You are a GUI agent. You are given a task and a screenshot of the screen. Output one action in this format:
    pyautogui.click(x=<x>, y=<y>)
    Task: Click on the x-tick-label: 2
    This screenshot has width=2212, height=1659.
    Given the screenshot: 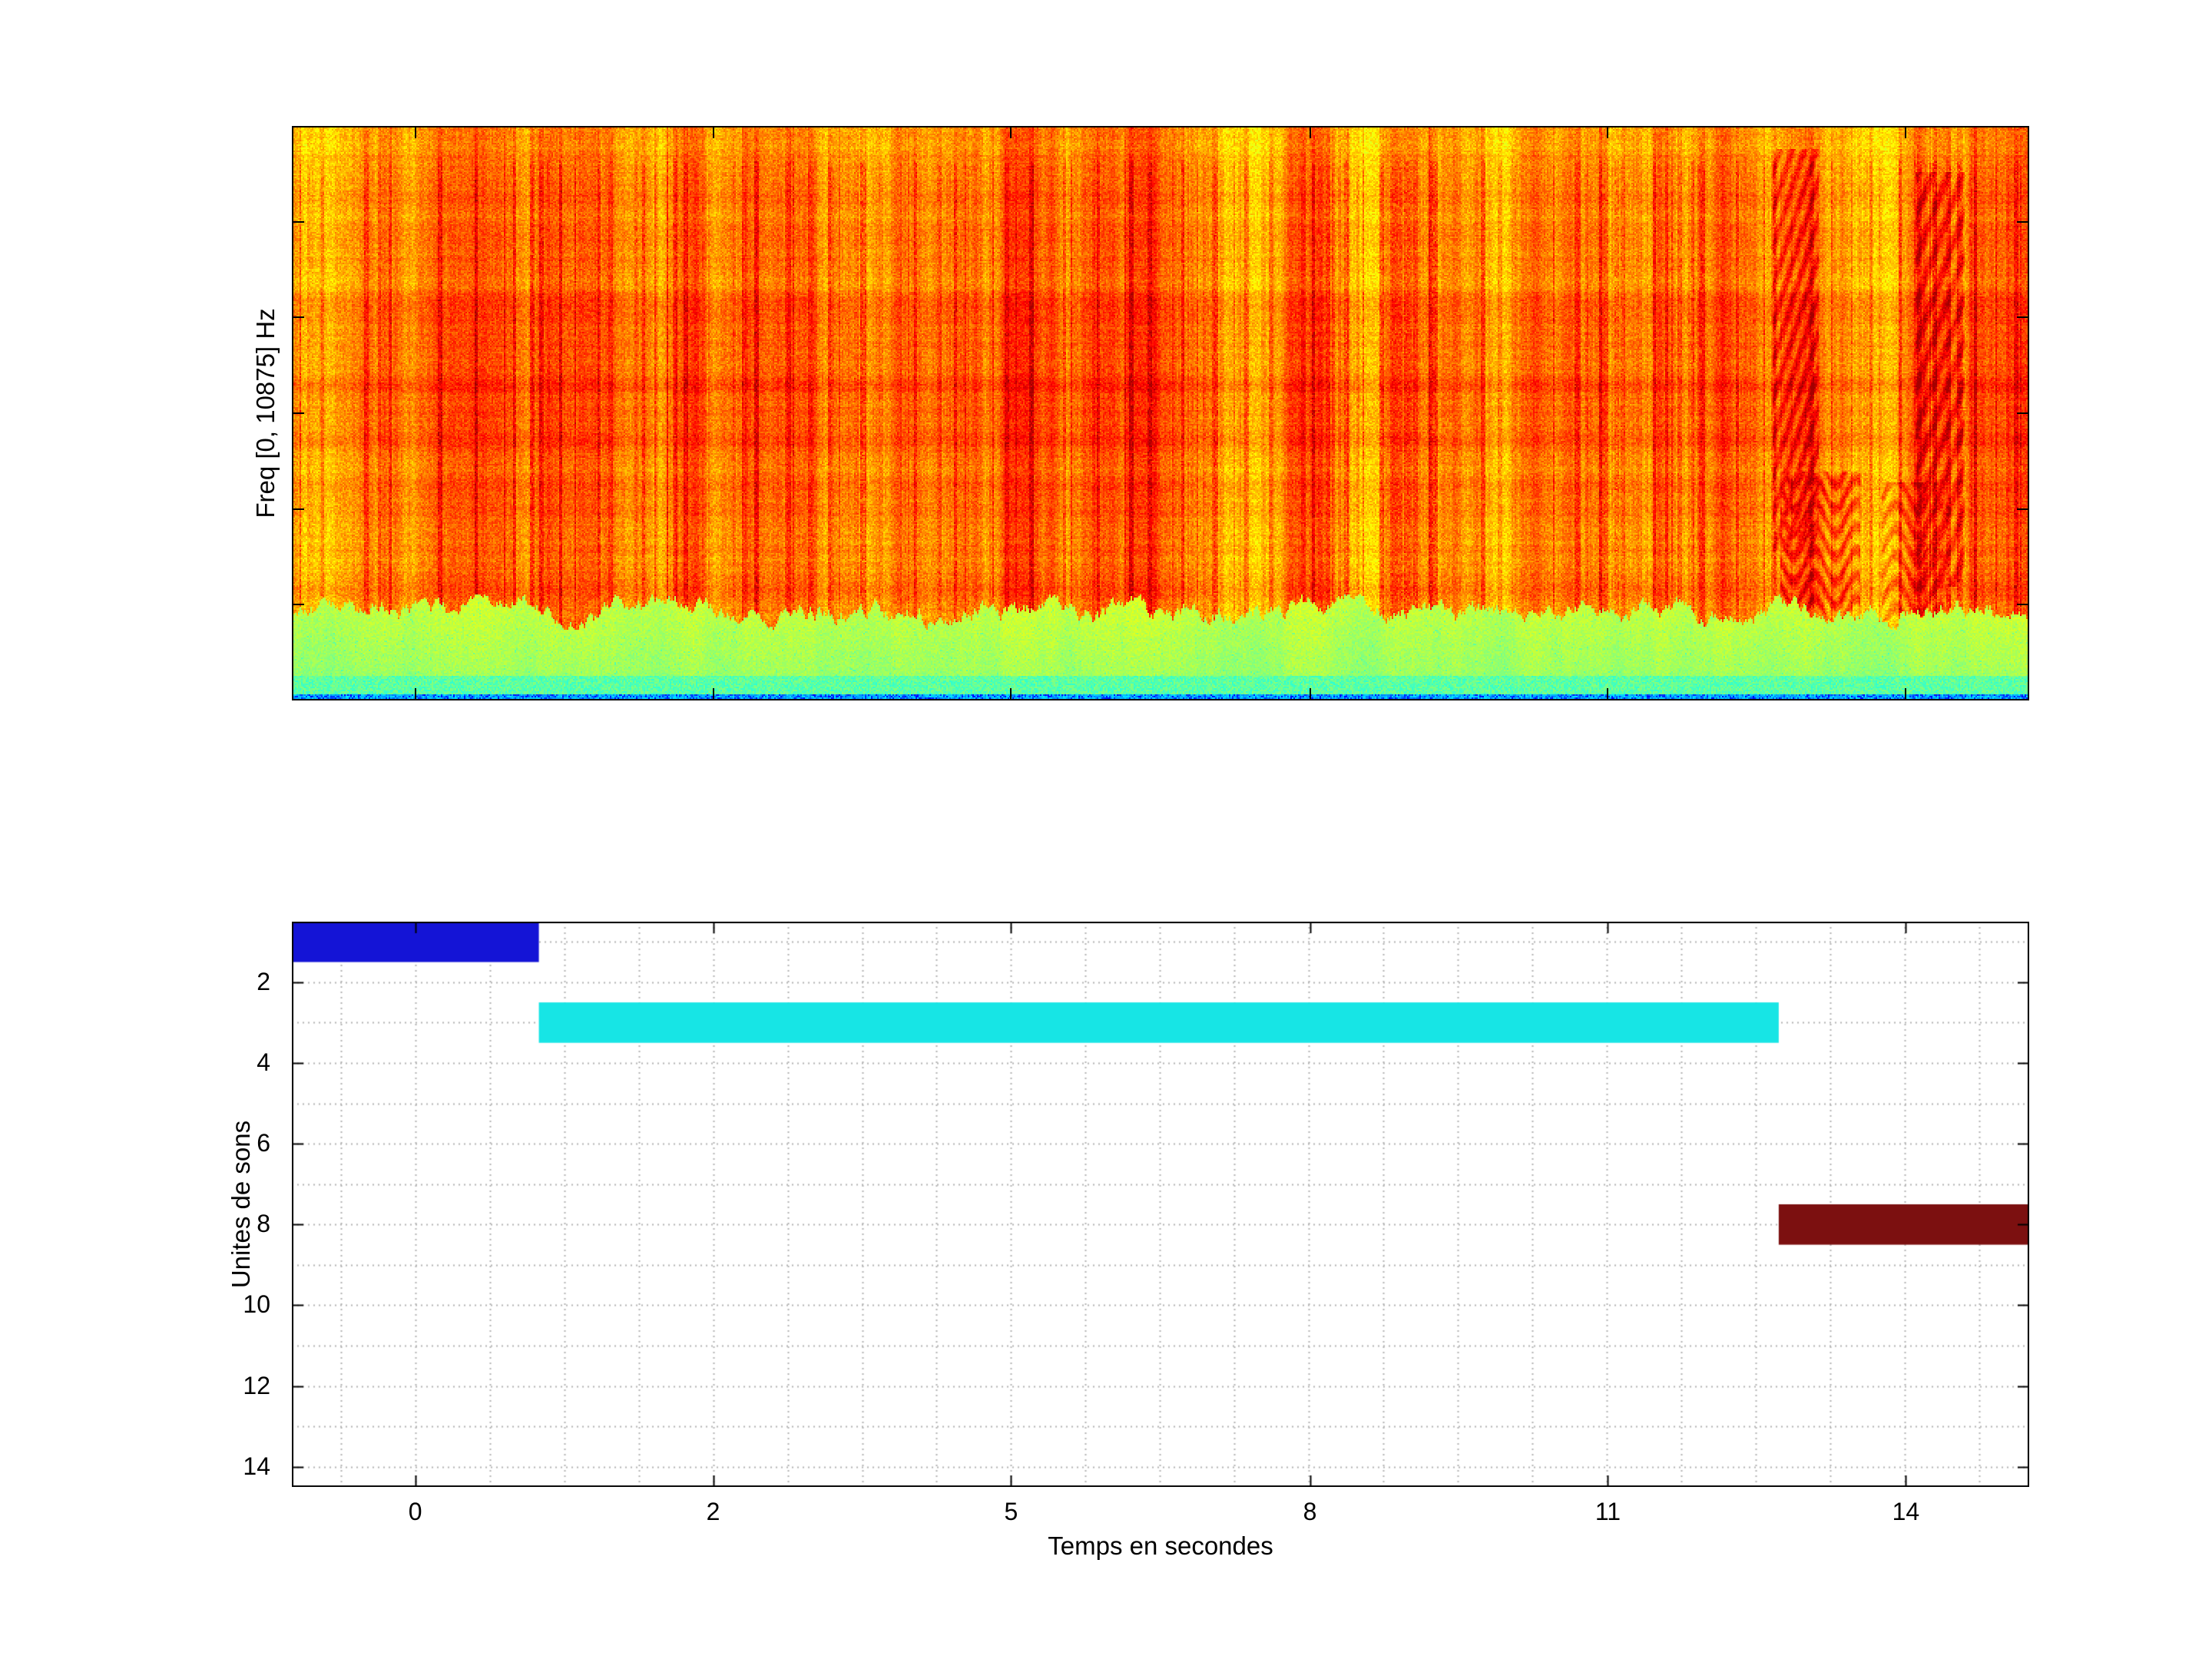 What is the action you would take?
    pyautogui.click(x=713, y=1512)
    